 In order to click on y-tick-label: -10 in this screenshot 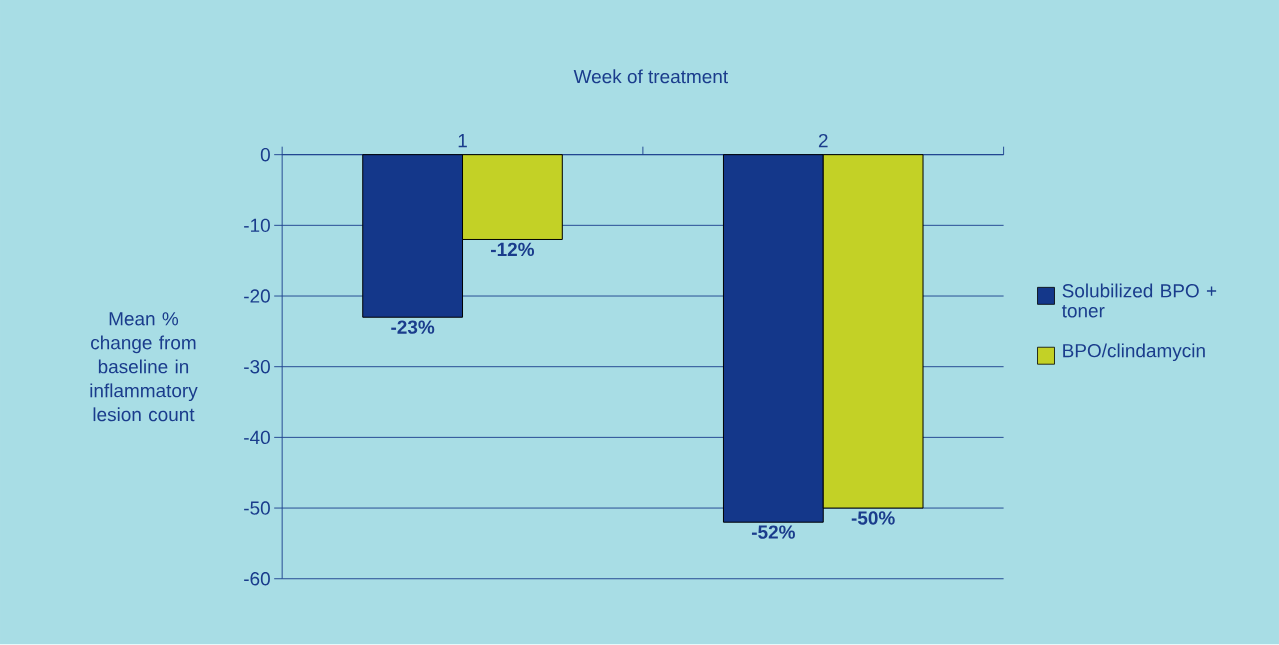, I will do `click(257, 225)`.